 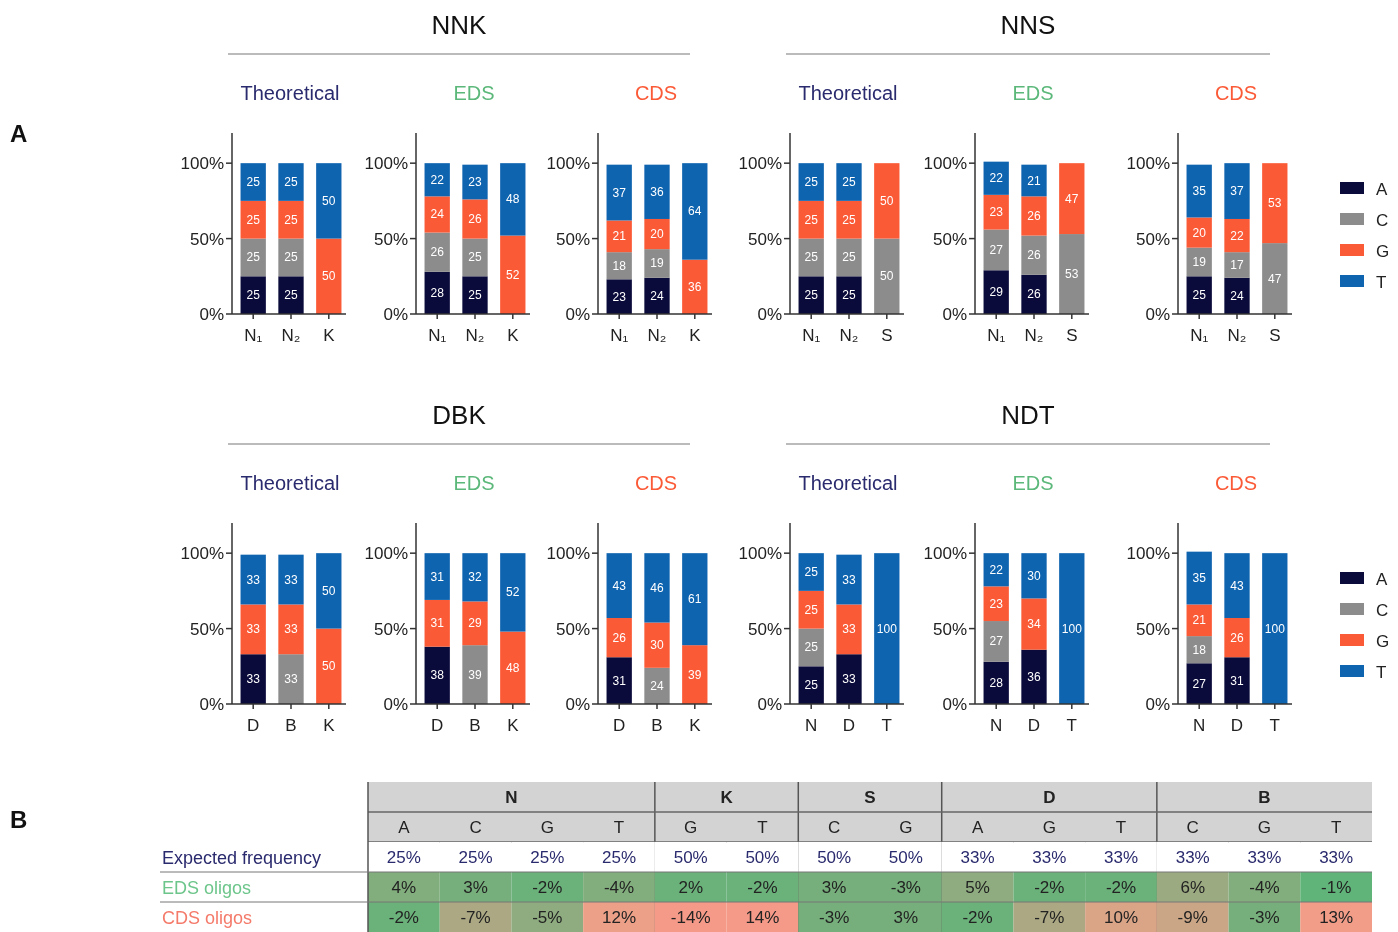 I want to click on x-tick-label: N, so click(x=811, y=725).